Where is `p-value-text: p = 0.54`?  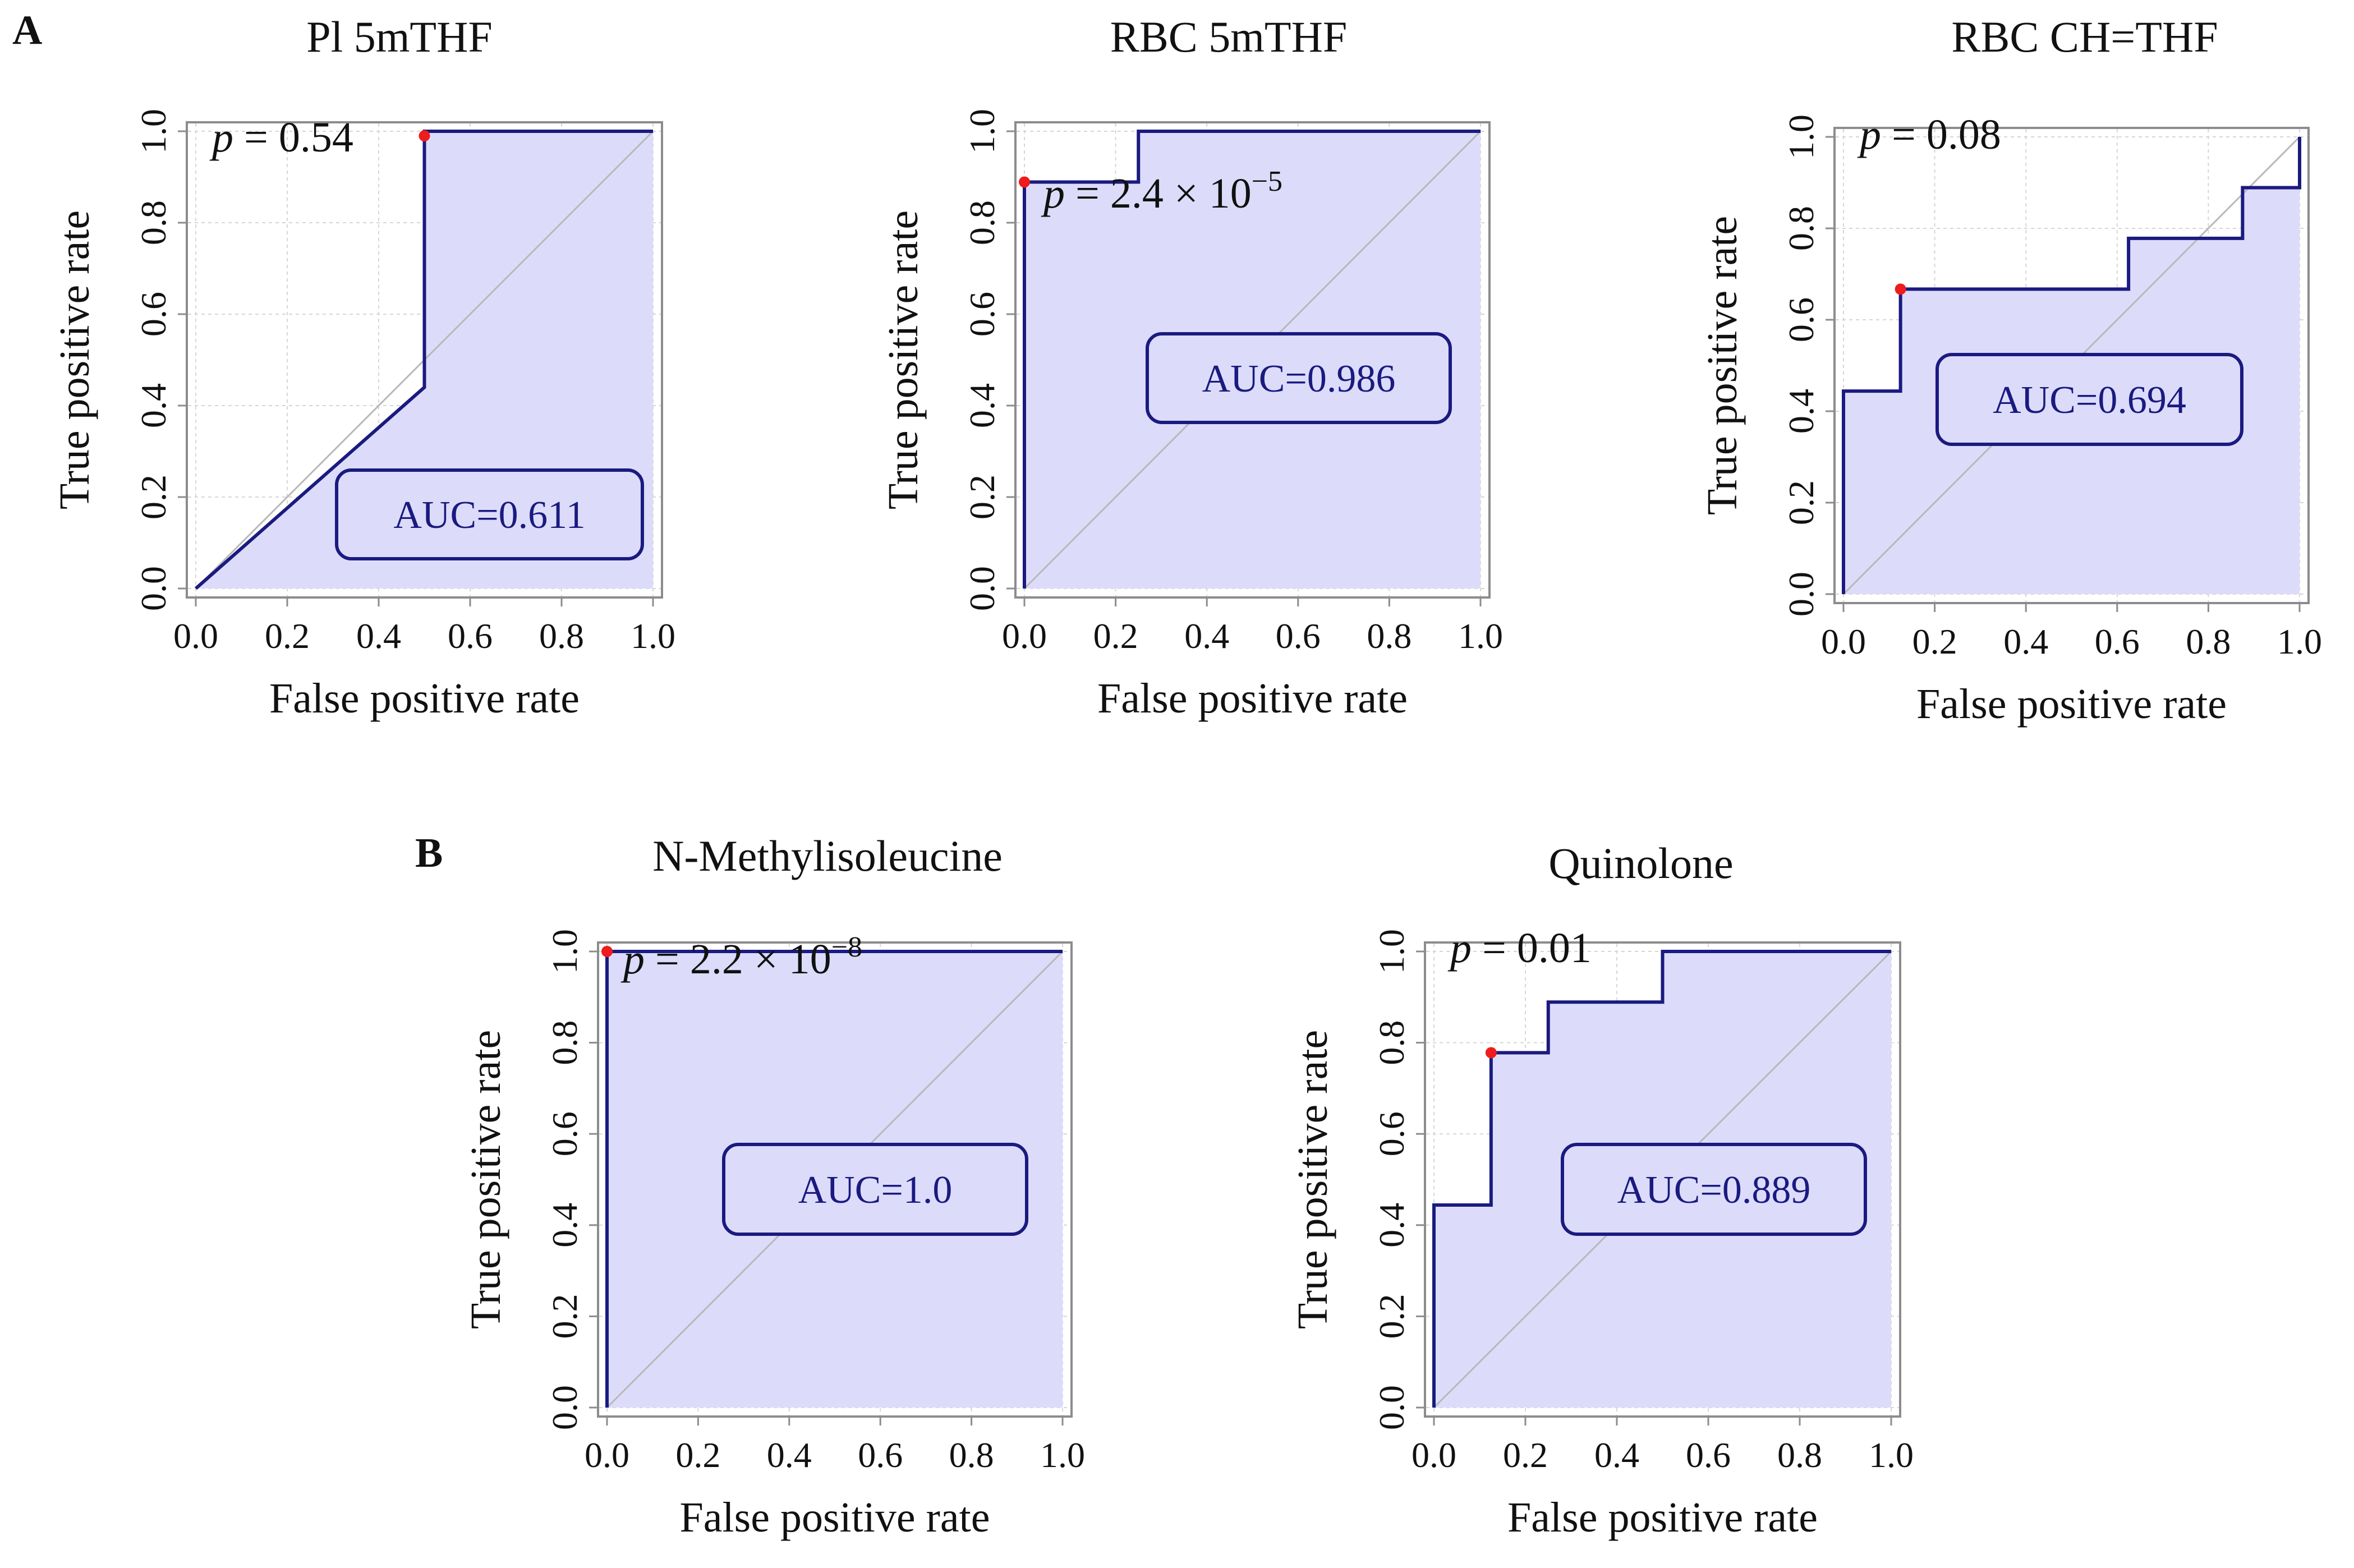
p-value-text: p = 0.54 is located at coordinates (281, 137).